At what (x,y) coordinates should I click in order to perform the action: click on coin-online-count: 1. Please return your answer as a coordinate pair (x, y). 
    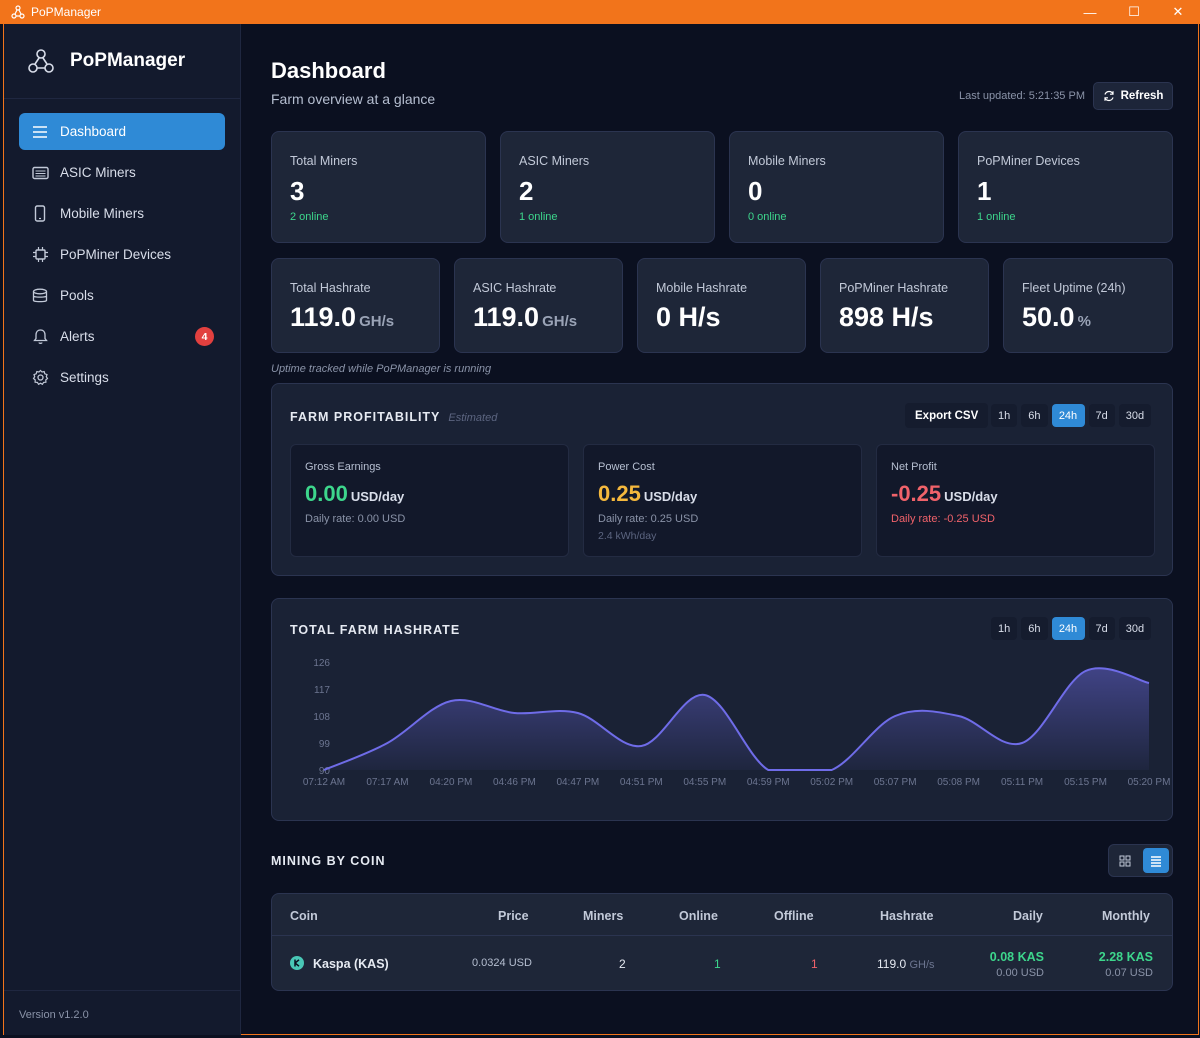
    Looking at the image, I should click on (717, 964).